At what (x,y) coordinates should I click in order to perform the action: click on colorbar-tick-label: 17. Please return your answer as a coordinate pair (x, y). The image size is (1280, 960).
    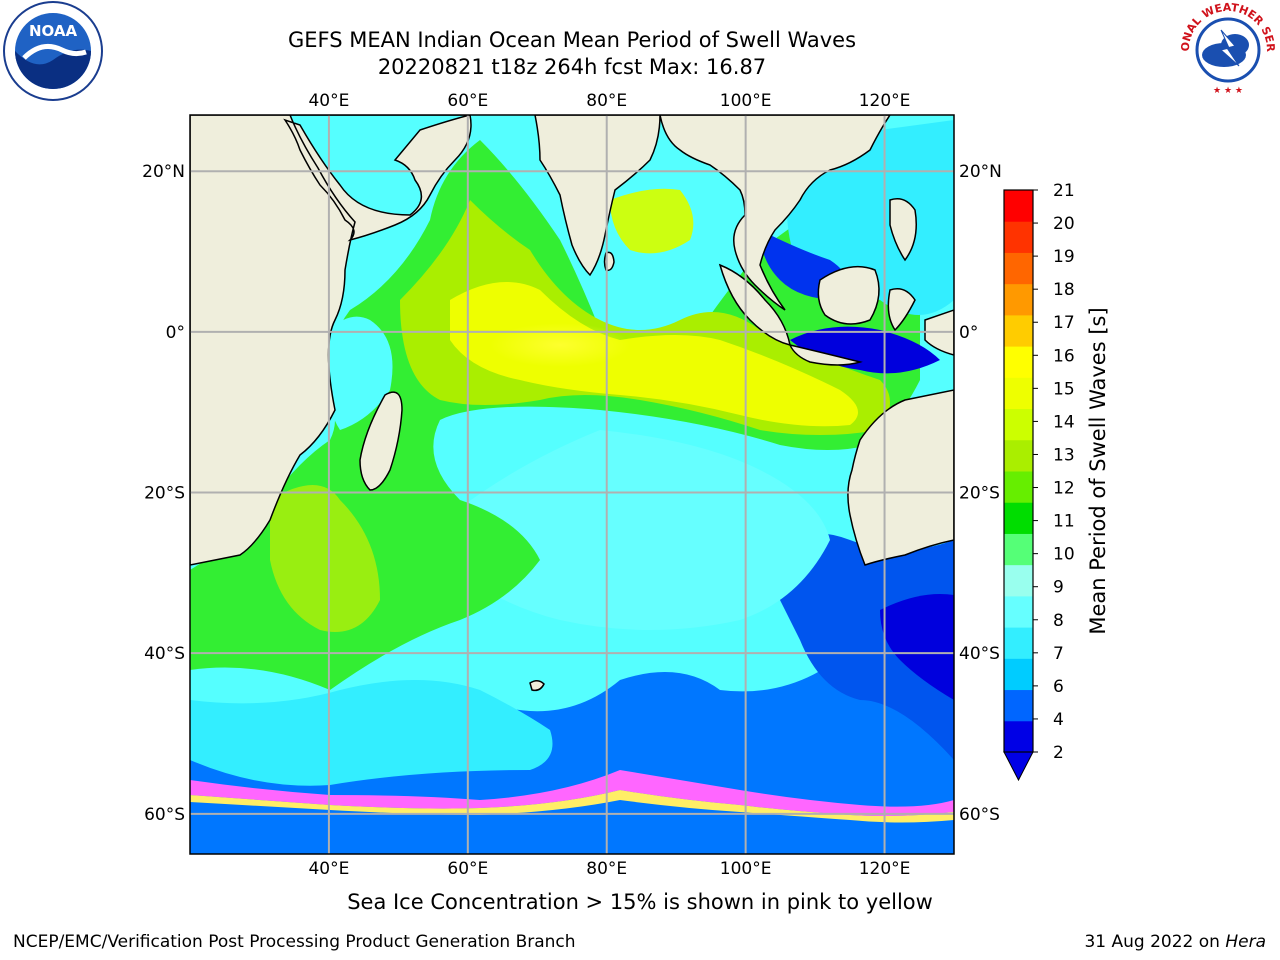
    Looking at the image, I should click on (1064, 323).